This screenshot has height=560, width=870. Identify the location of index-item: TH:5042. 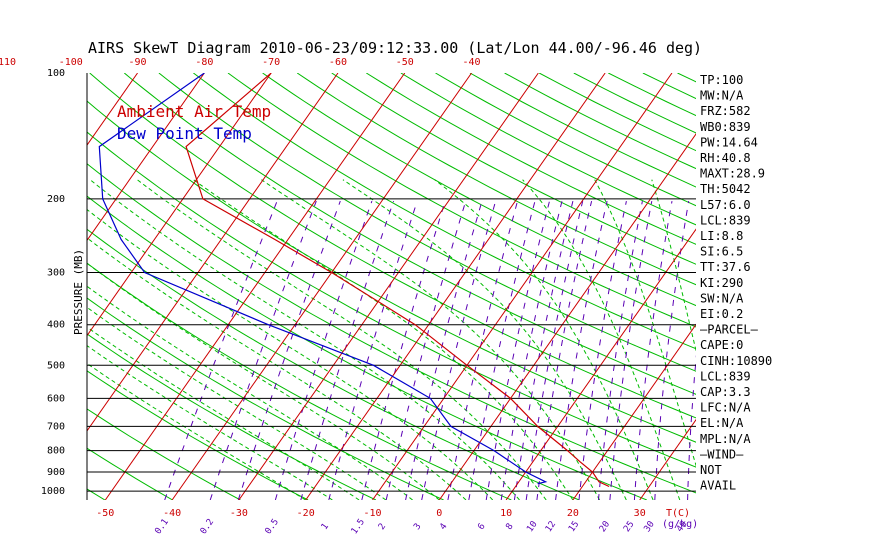
(725, 189).